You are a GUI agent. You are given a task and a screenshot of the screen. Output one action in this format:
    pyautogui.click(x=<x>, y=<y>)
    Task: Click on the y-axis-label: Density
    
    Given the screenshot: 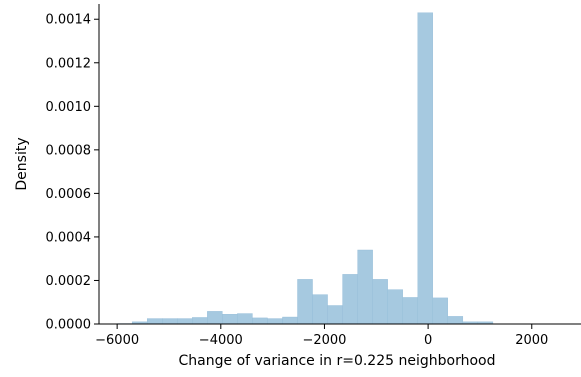 What is the action you would take?
    pyautogui.click(x=22, y=163)
    